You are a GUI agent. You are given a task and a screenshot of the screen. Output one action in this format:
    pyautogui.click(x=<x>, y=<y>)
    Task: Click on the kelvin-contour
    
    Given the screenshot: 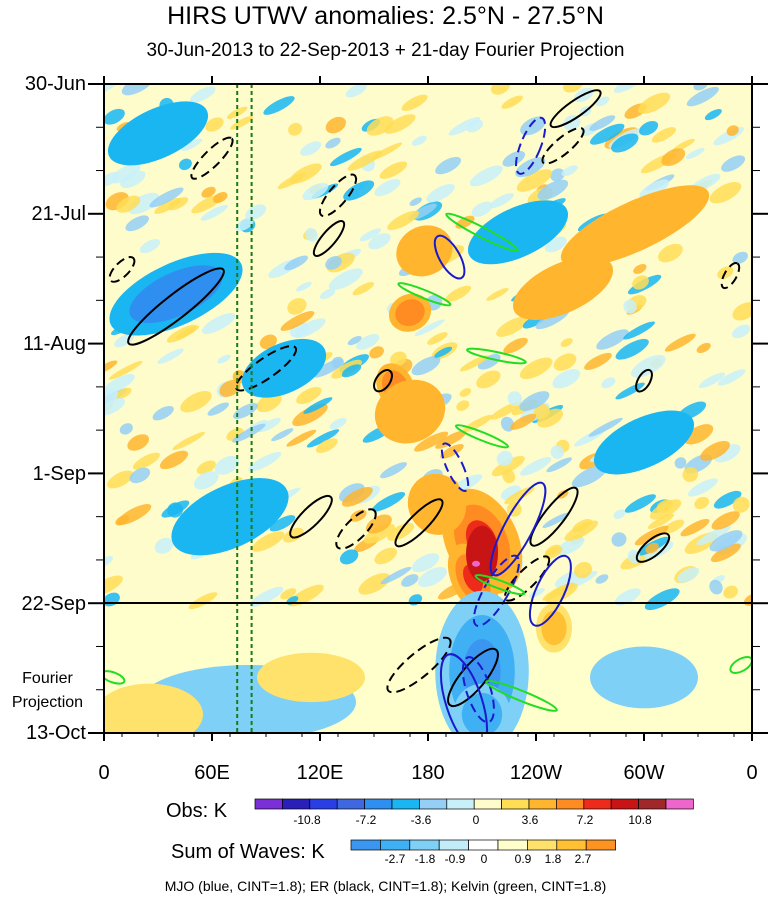 What is the action you would take?
    pyautogui.click(x=115, y=677)
    